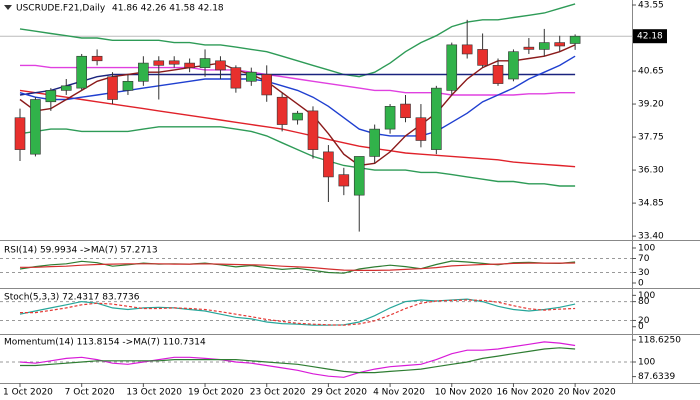  I want to click on current-price-box, so click(650, 36).